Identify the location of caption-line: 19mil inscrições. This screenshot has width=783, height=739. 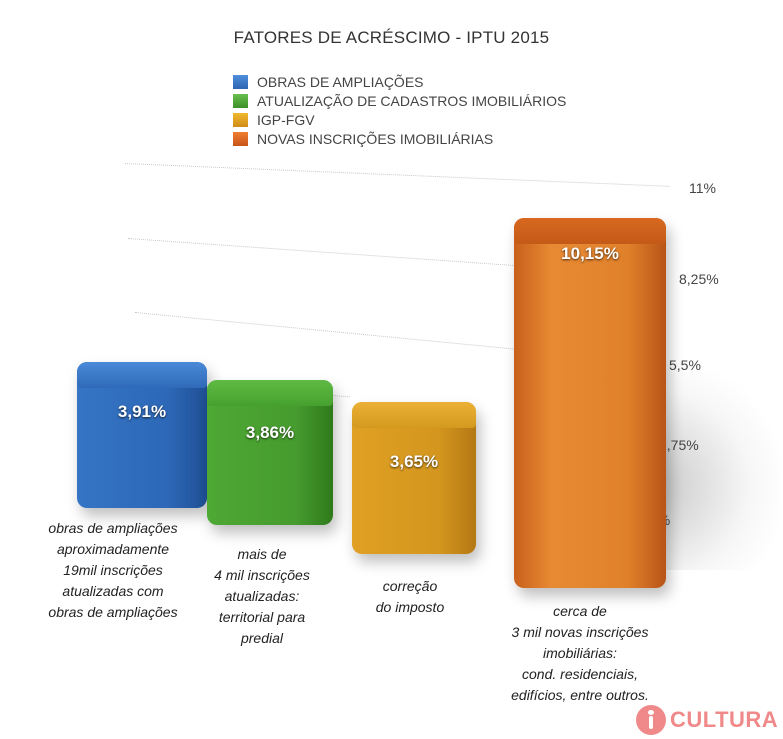
(113, 570).